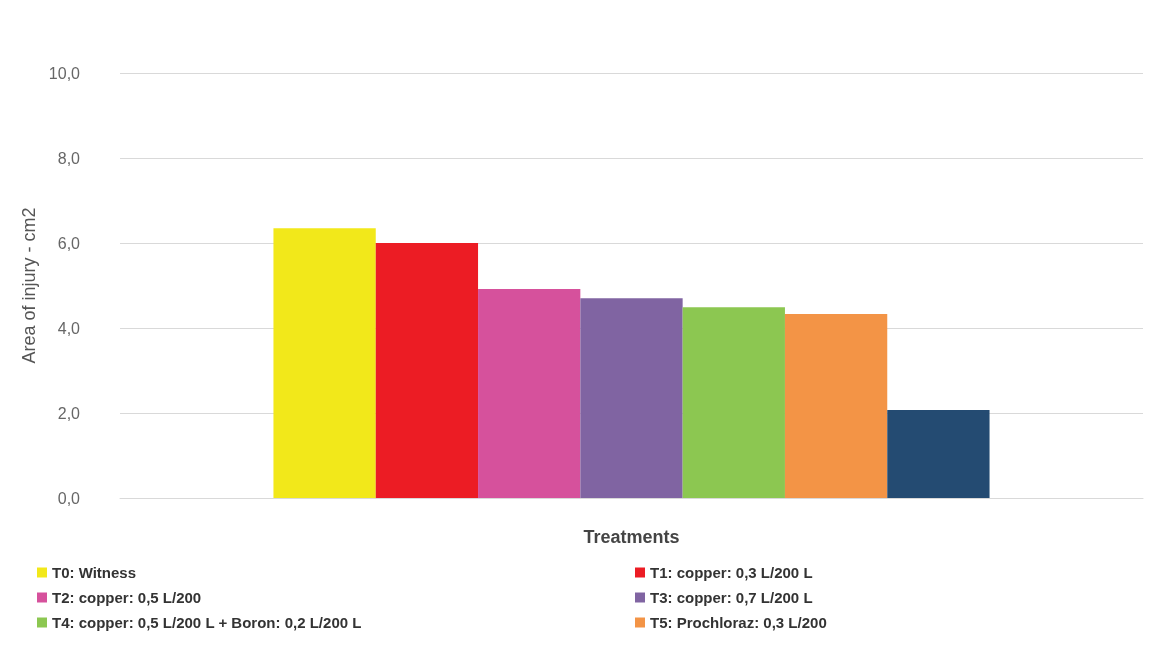 Image resolution: width=1170 pixels, height=645 pixels. I want to click on y-tick-label: 6,0, so click(69, 243).